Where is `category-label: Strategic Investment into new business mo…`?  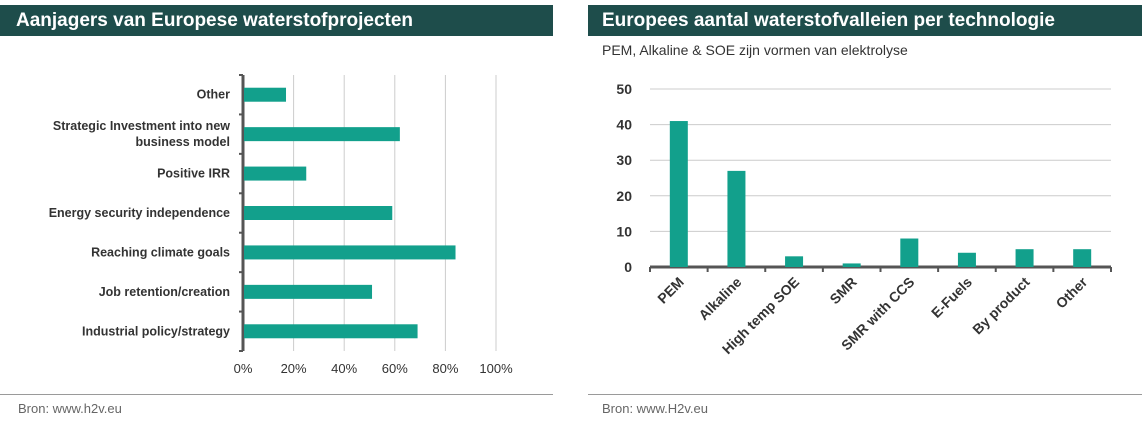 category-label: Strategic Investment into new business mo… is located at coordinates (141, 134).